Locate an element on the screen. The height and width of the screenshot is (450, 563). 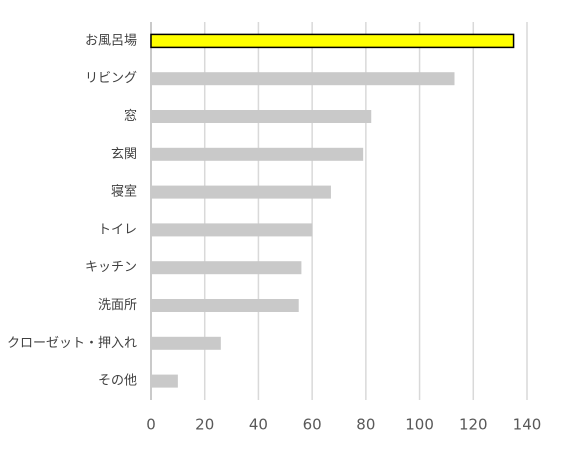
y-tick-label: 窓 is located at coordinates (130, 116).